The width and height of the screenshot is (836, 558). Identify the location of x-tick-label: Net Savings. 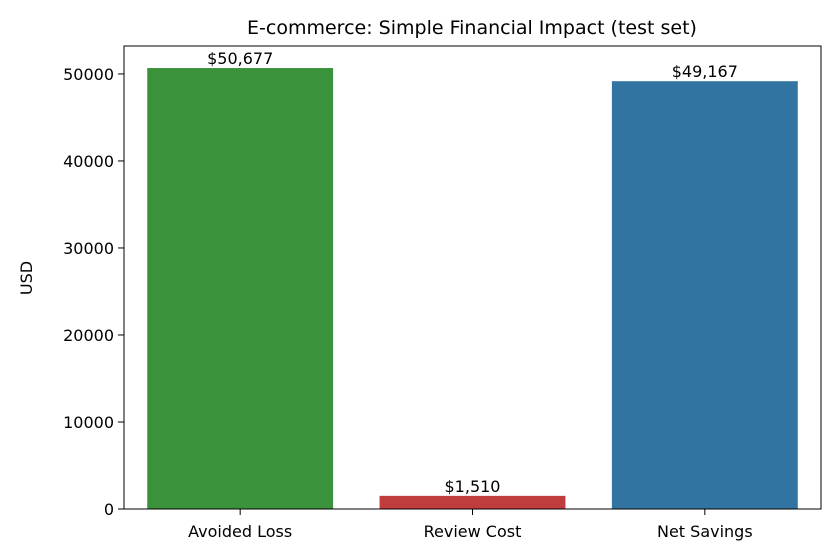
(705, 531).